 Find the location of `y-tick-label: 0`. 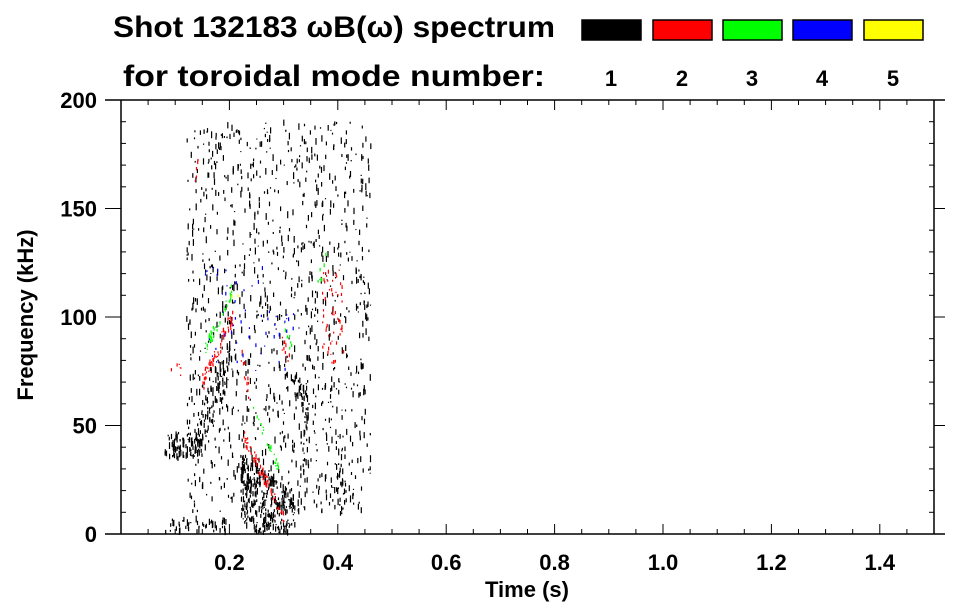

y-tick-label: 0 is located at coordinates (91, 534).